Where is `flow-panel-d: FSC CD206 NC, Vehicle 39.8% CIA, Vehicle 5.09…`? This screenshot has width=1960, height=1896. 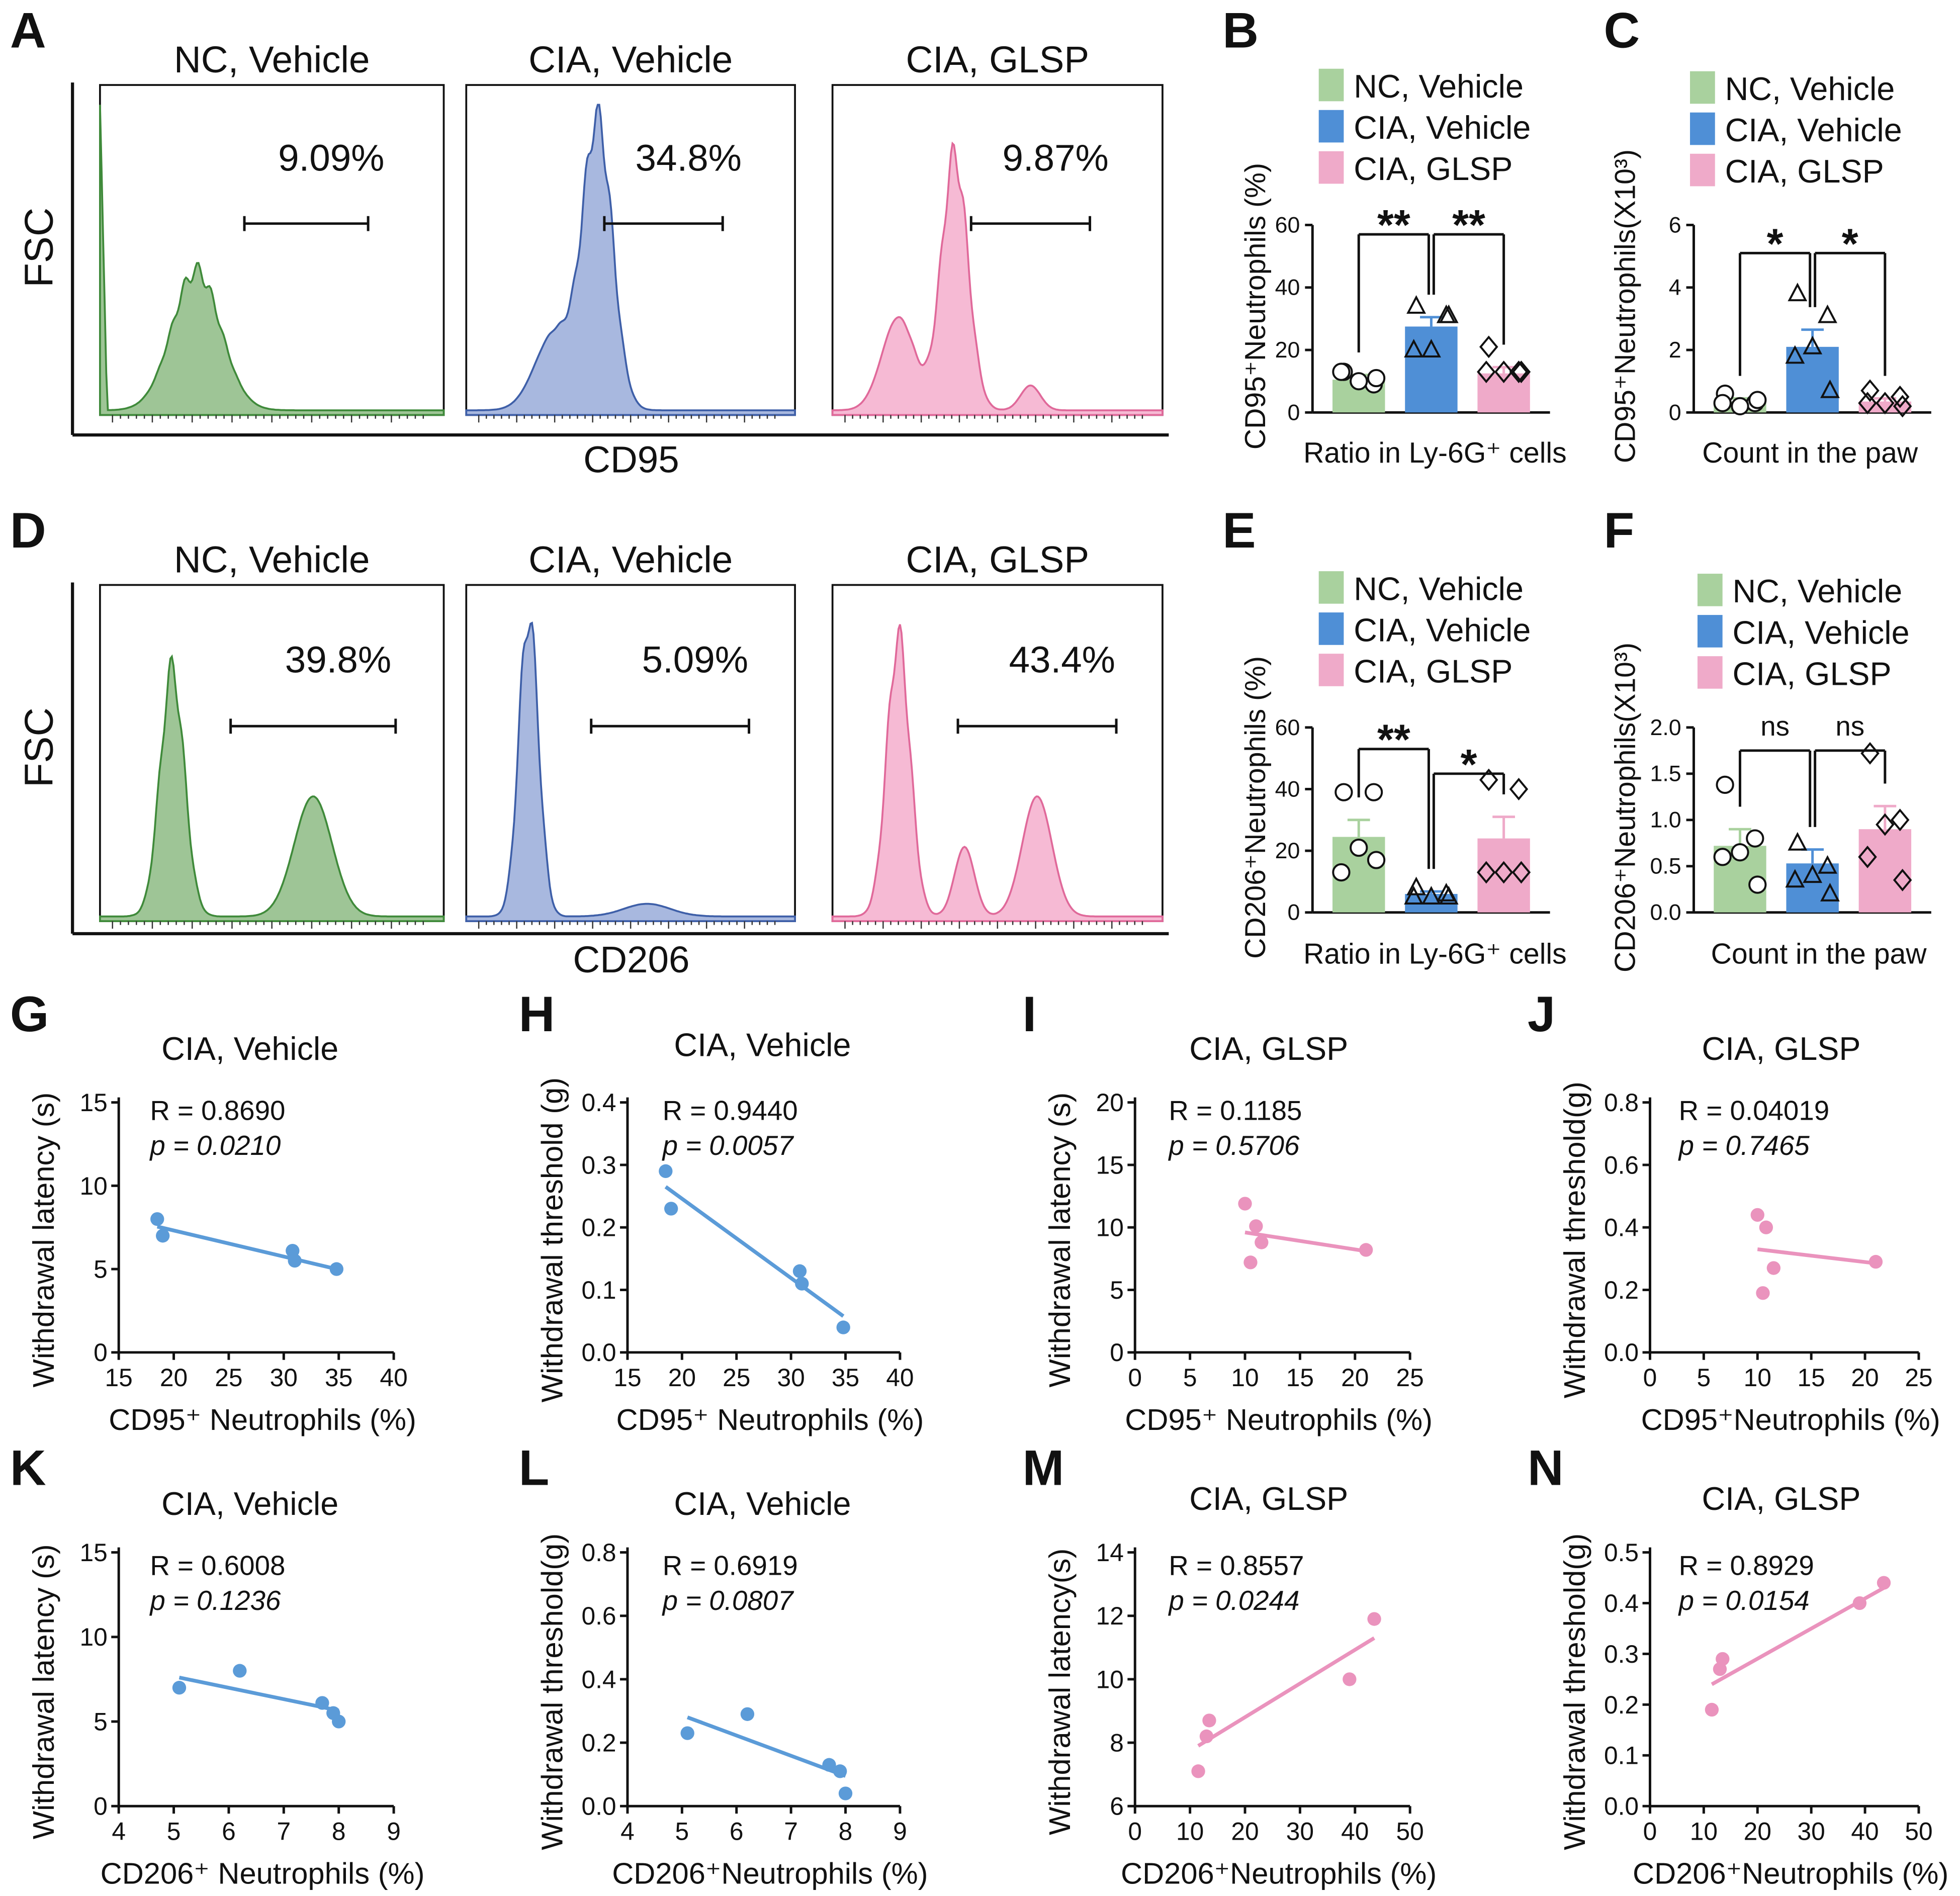
flow-panel-d: FSC CD206 NC, Vehicle 39.8% CIA, Vehicle 5.09… is located at coordinates (592, 759).